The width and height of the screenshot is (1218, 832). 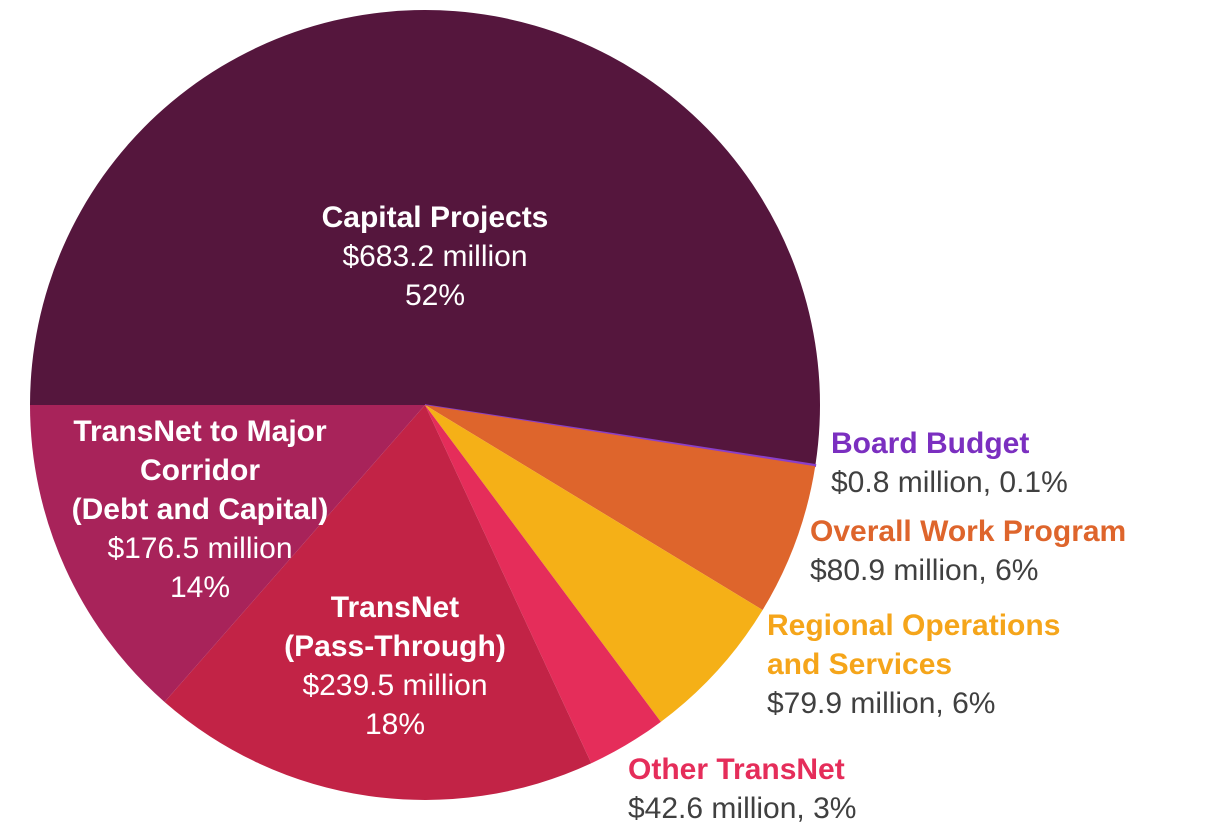 I want to click on label-board-budget: Board Budget $0.8 million, 0.1%, so click(x=949, y=463).